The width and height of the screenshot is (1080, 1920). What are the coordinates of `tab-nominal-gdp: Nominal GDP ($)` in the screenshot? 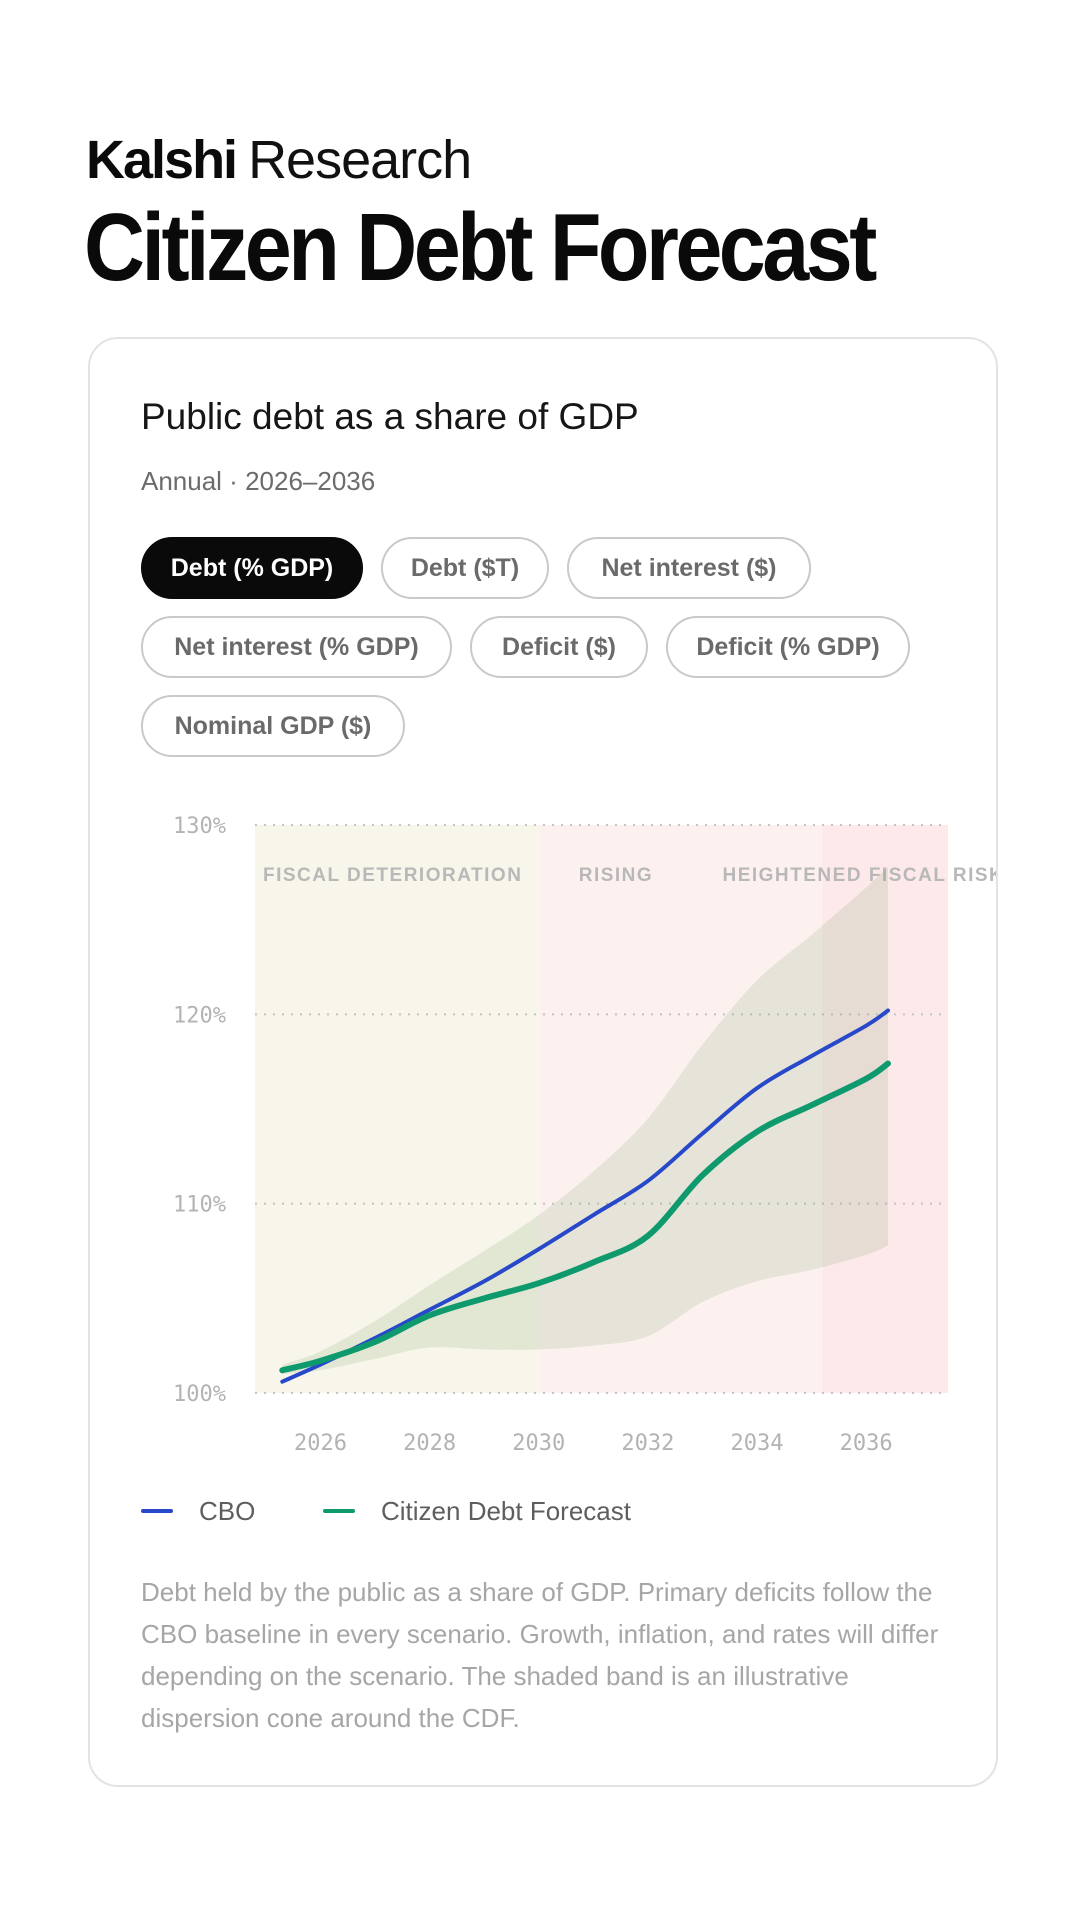 It's located at (273, 726).